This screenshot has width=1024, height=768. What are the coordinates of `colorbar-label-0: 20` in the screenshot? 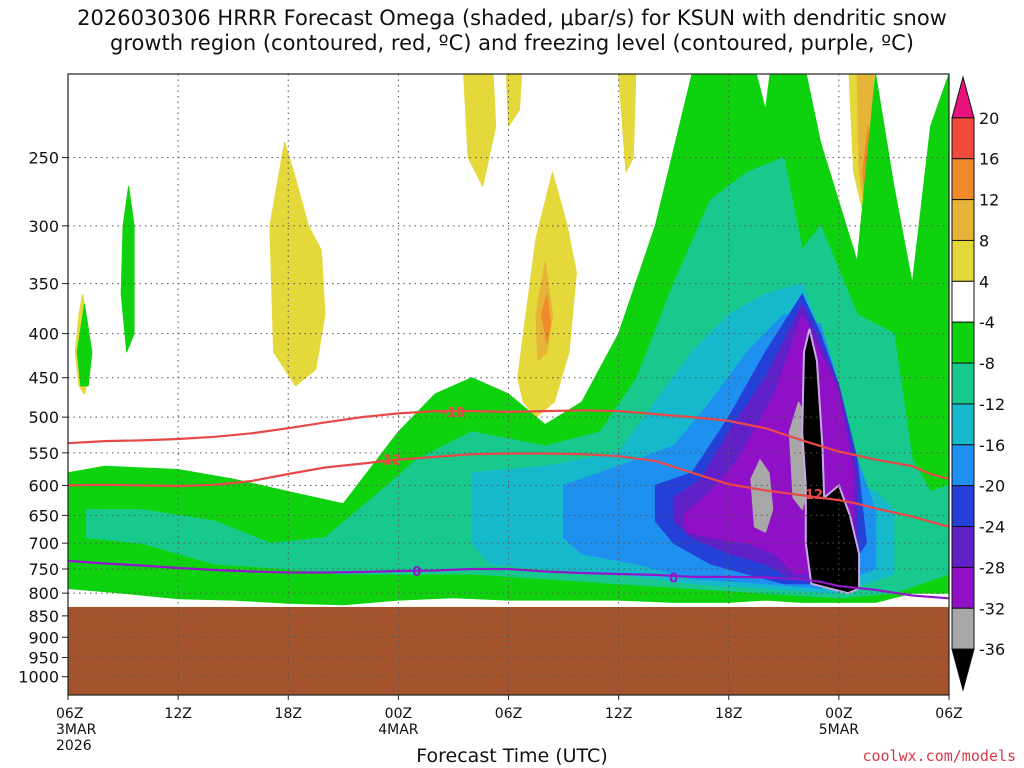 It's located at (989, 118).